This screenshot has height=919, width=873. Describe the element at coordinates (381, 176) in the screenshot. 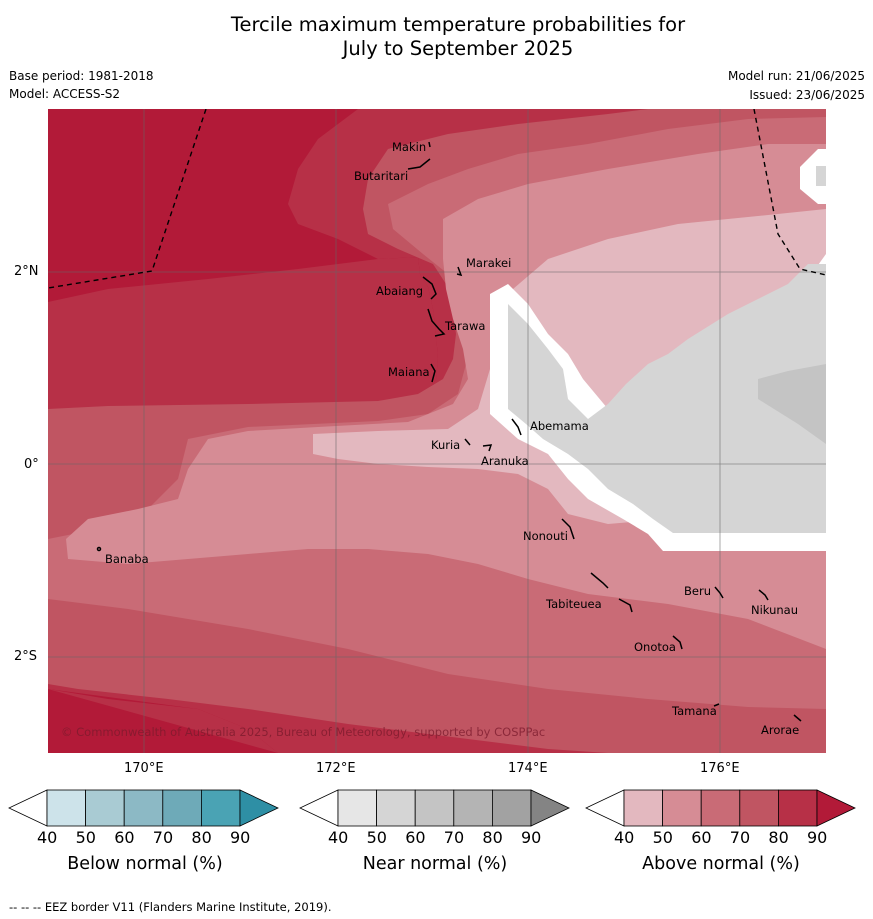

I see `place-label-butaritari: Butaritari` at that location.